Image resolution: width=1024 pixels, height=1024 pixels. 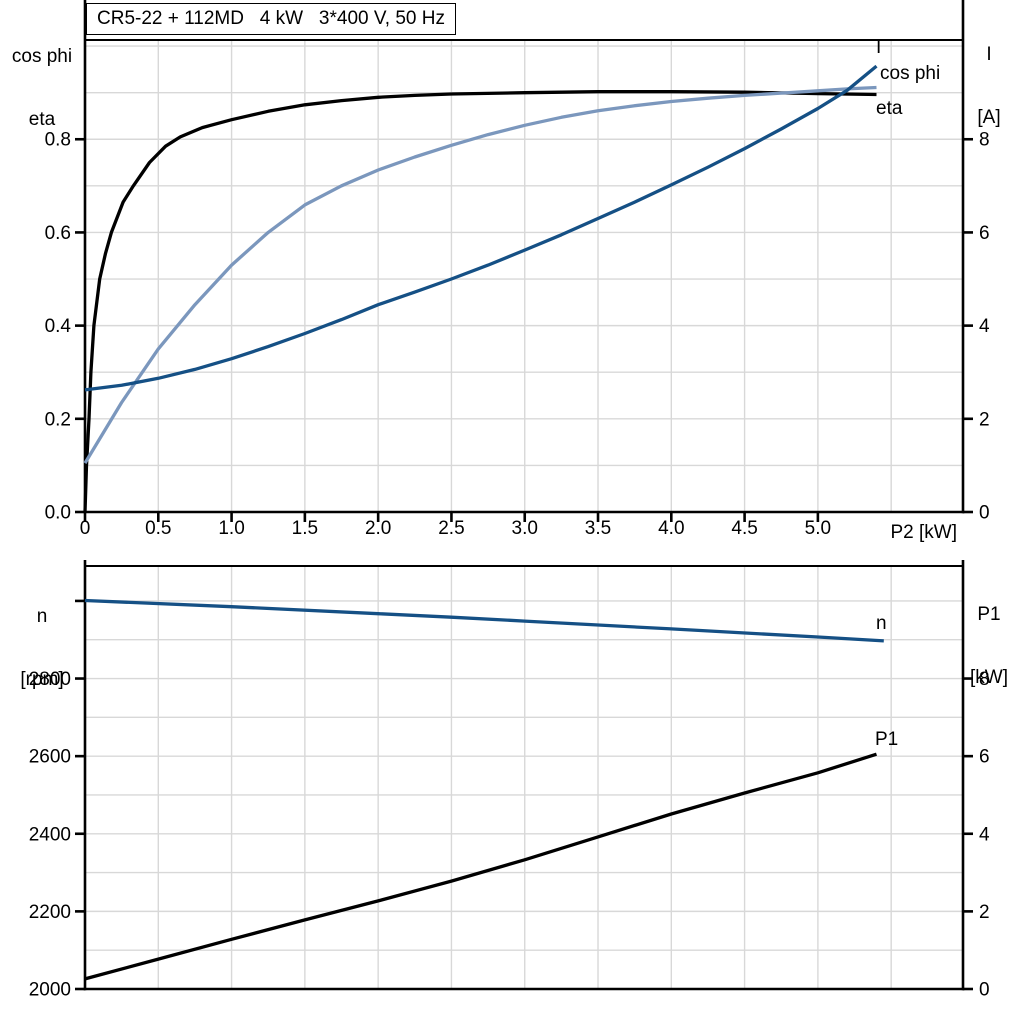 I want to click on left-axis-tick-label: 0.4, so click(x=58, y=326).